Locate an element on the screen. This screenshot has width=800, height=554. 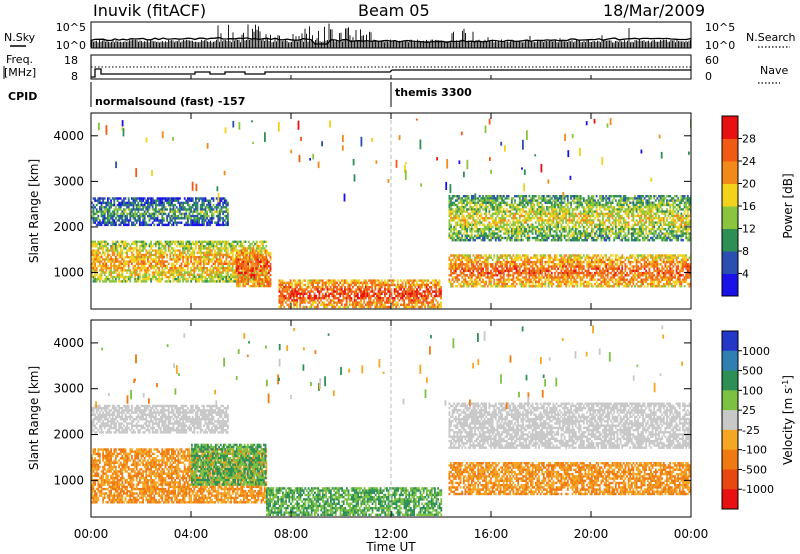
date-title: 18/Mar/2009 is located at coordinates (654, 10).